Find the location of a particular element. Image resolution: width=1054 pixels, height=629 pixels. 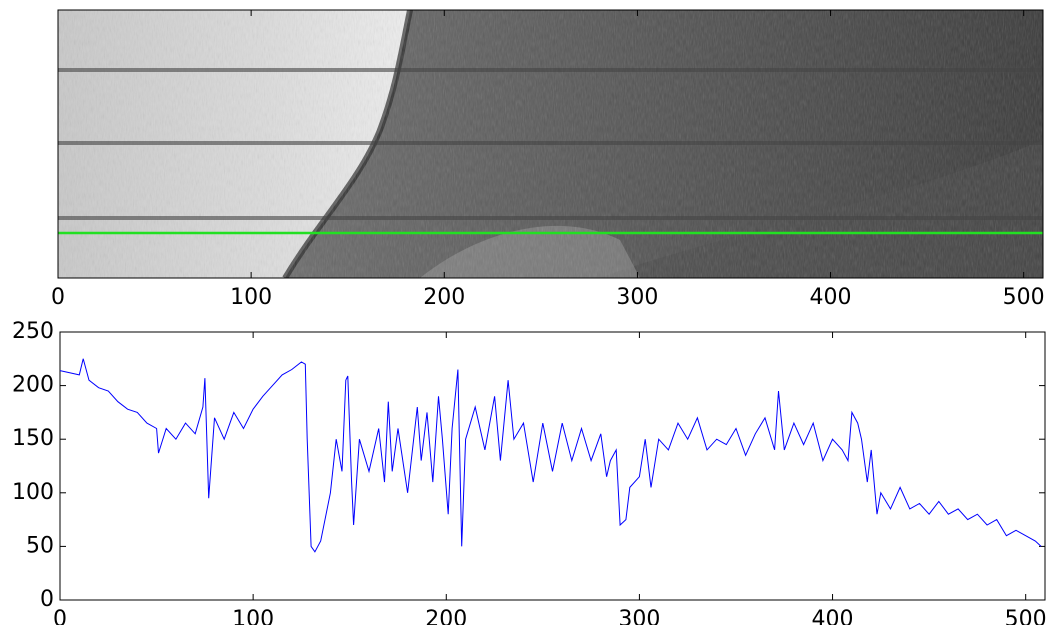

y-tick-label: 0 is located at coordinates (47, 599).